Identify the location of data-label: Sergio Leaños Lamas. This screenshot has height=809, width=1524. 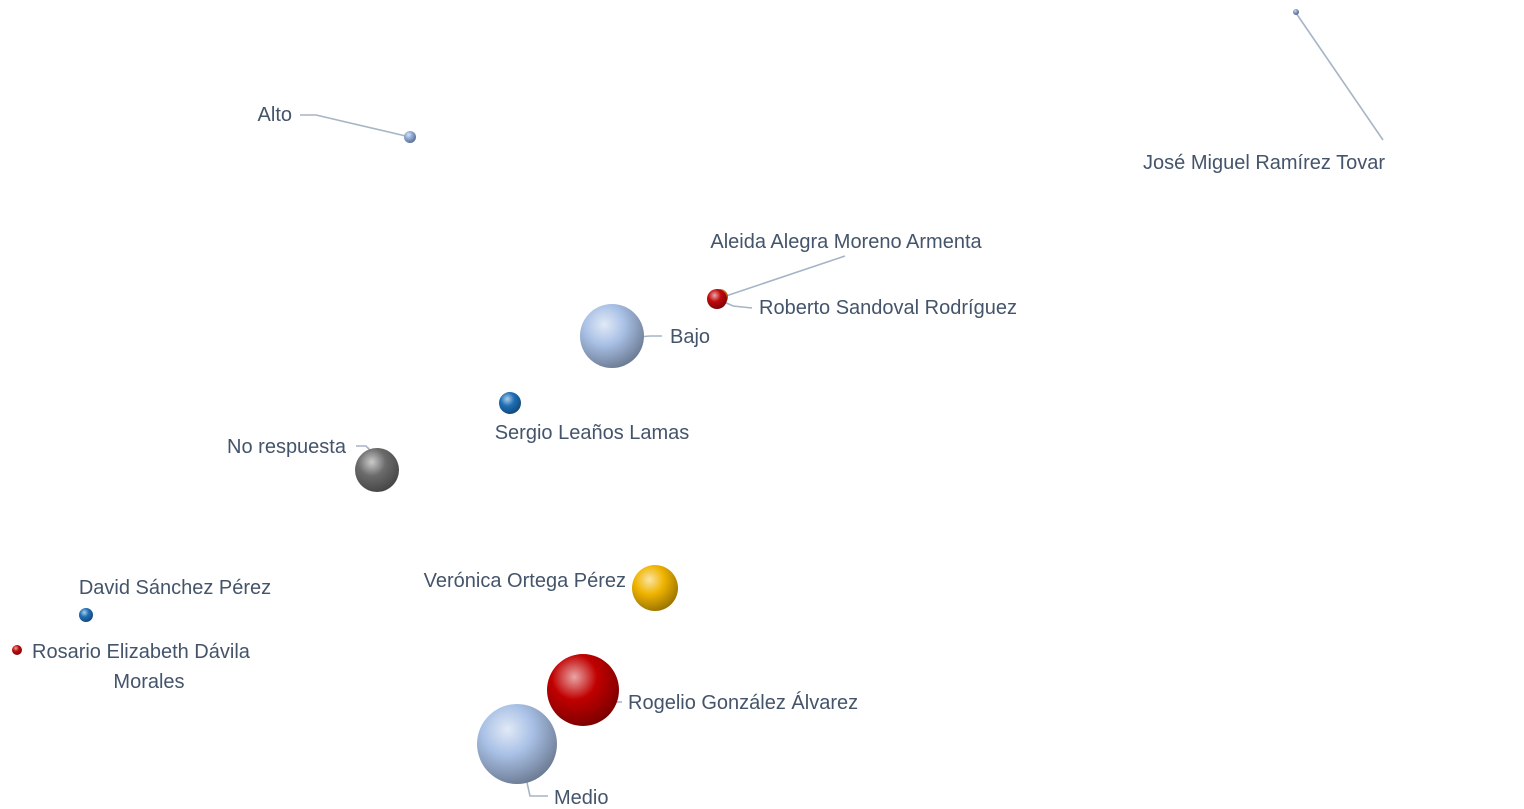
(592, 433).